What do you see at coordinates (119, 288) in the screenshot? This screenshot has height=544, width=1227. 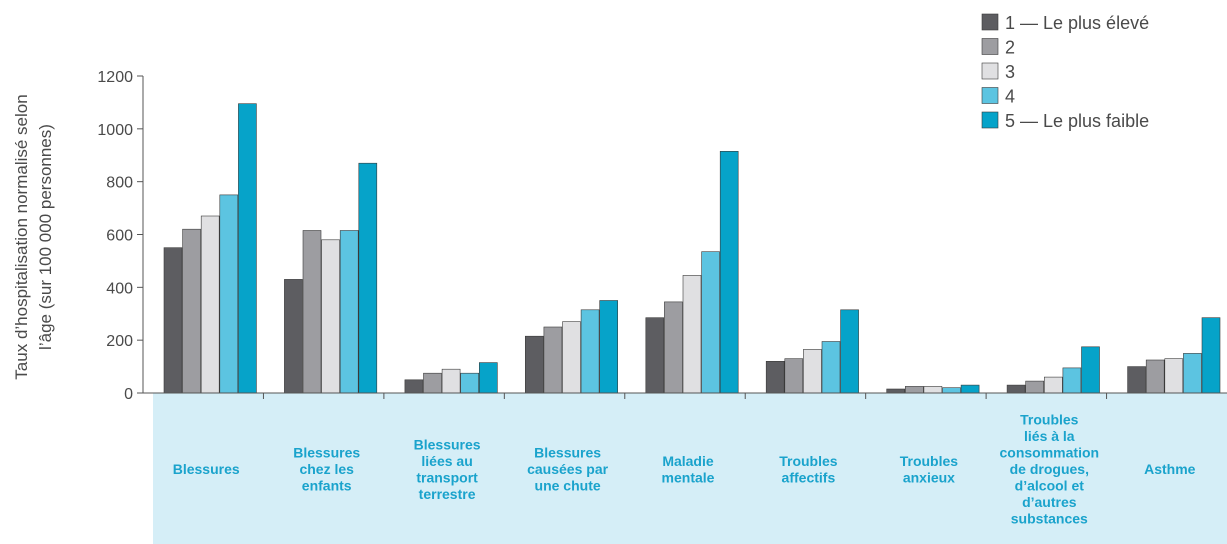 I see `y-tick-label: 400` at bounding box center [119, 288].